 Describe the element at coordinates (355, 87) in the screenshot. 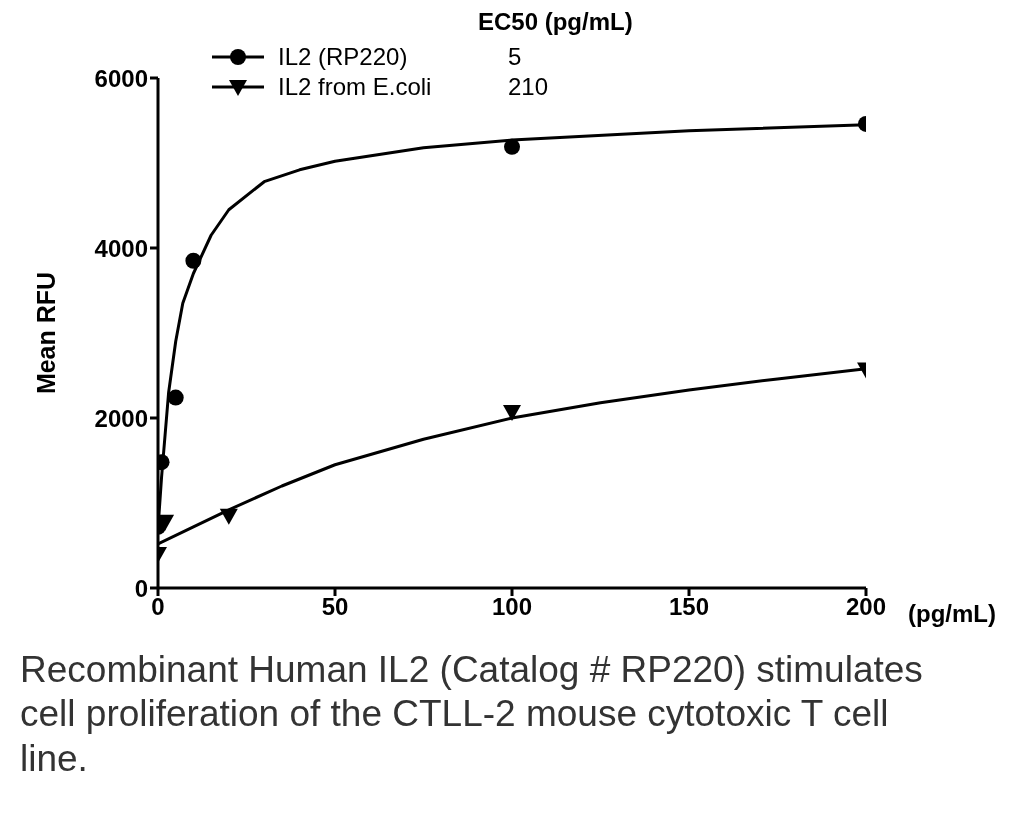

I see `legend-label: IL2 from E.coli` at that location.